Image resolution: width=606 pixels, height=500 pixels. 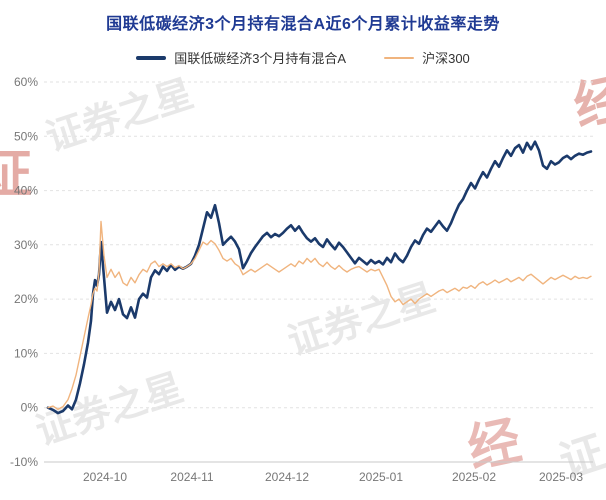 What do you see at coordinates (30, 408) in the screenshot?
I see `y-axis-label: 0%` at bounding box center [30, 408].